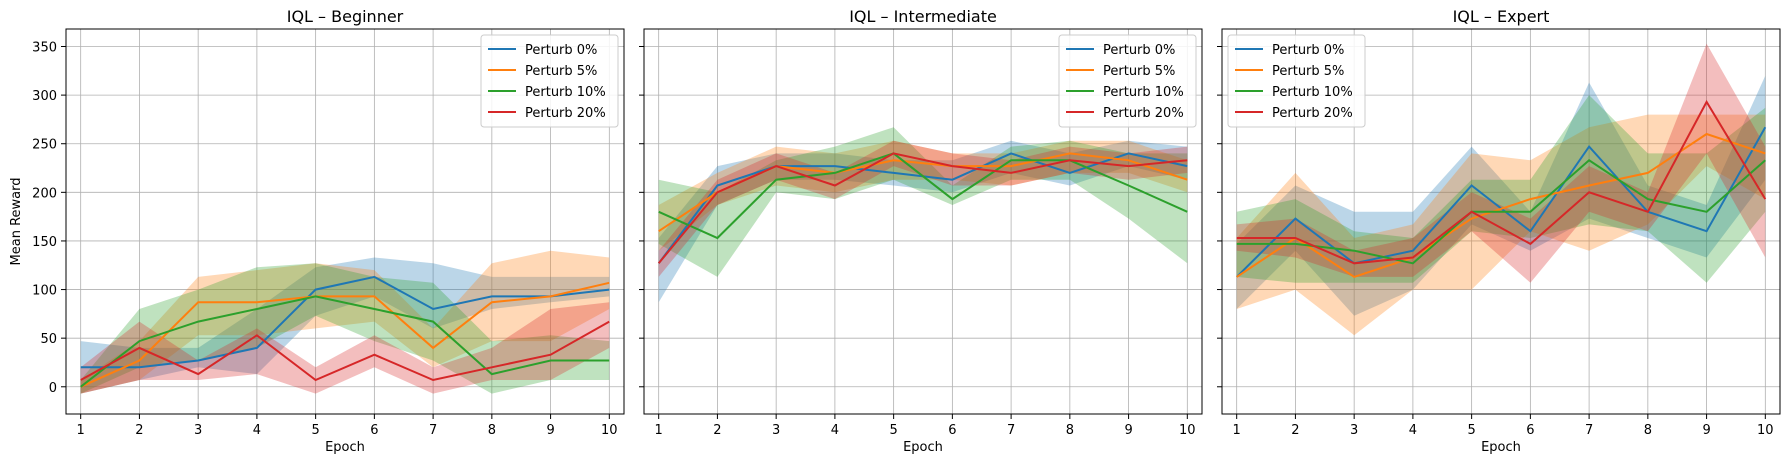 This screenshot has height=464, width=1790. I want to click on y-tick-label: 0, so click(53, 388).